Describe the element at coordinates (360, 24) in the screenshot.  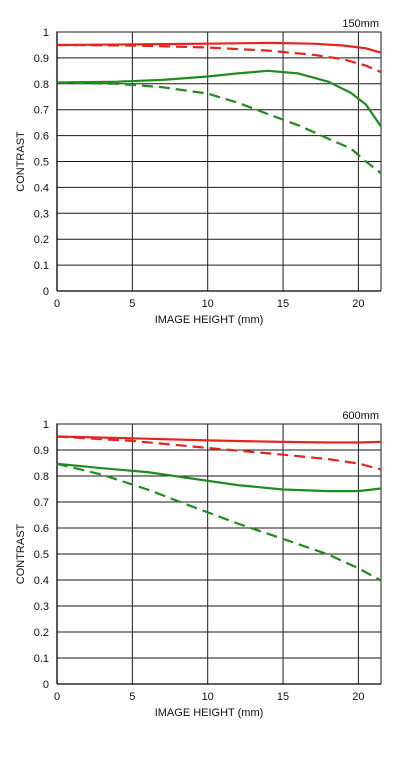
I see `corner-label: 150mm` at that location.